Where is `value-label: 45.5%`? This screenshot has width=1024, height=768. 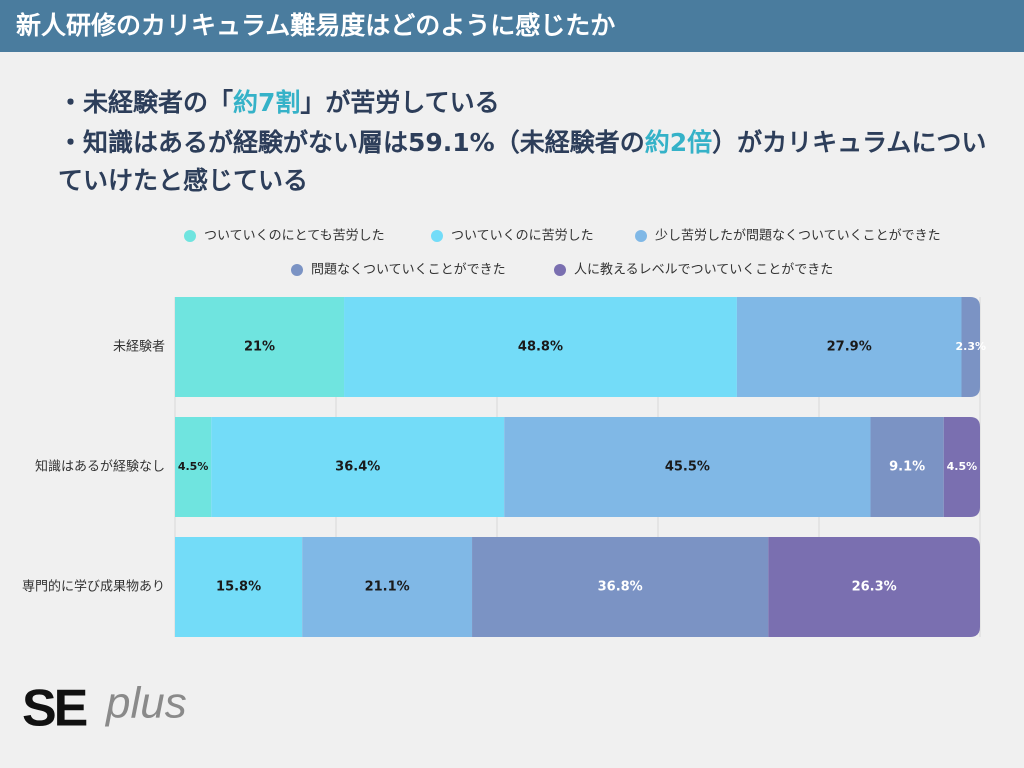
value-label: 45.5% is located at coordinates (687, 467).